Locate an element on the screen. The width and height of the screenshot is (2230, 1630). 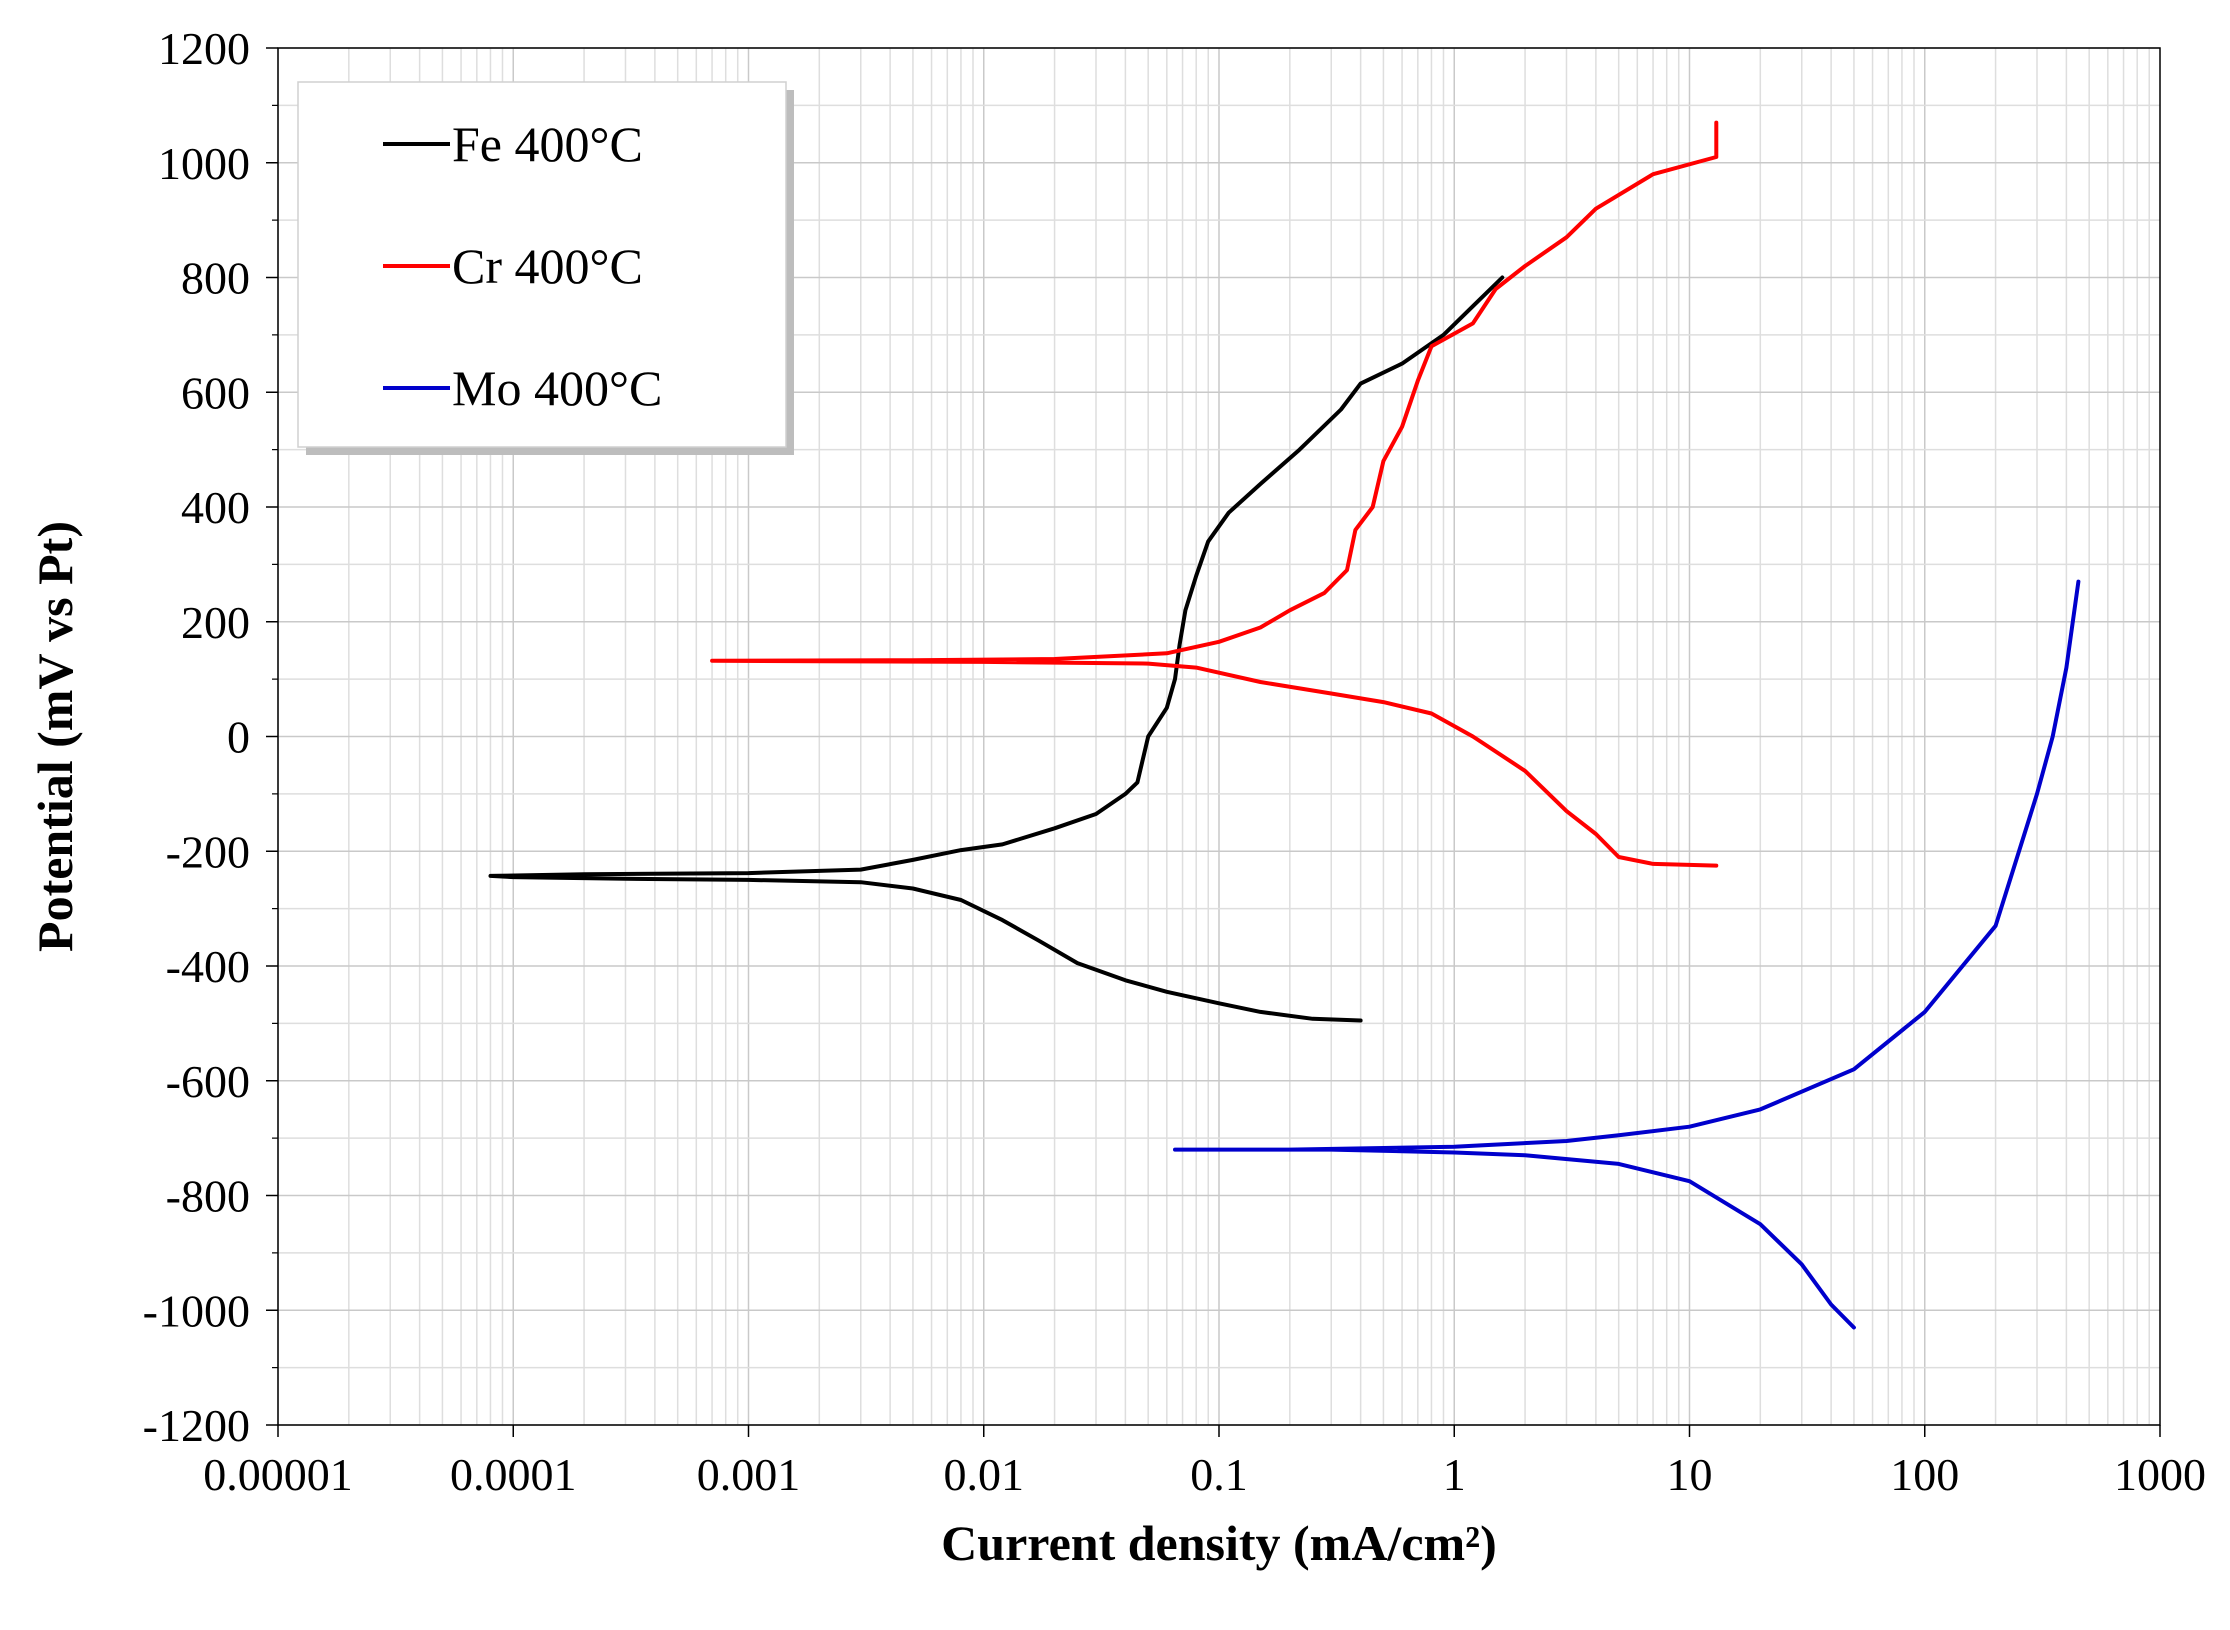
y-tick-label: -400 is located at coordinates (208, 966).